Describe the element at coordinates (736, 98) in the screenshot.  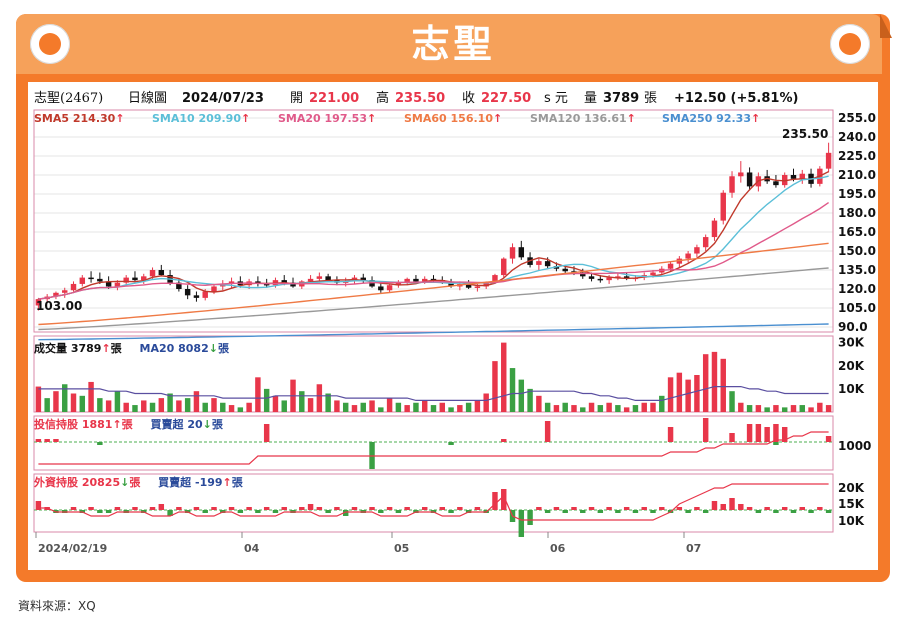
I see `change-value: +12.50 (+5.81%)` at that location.